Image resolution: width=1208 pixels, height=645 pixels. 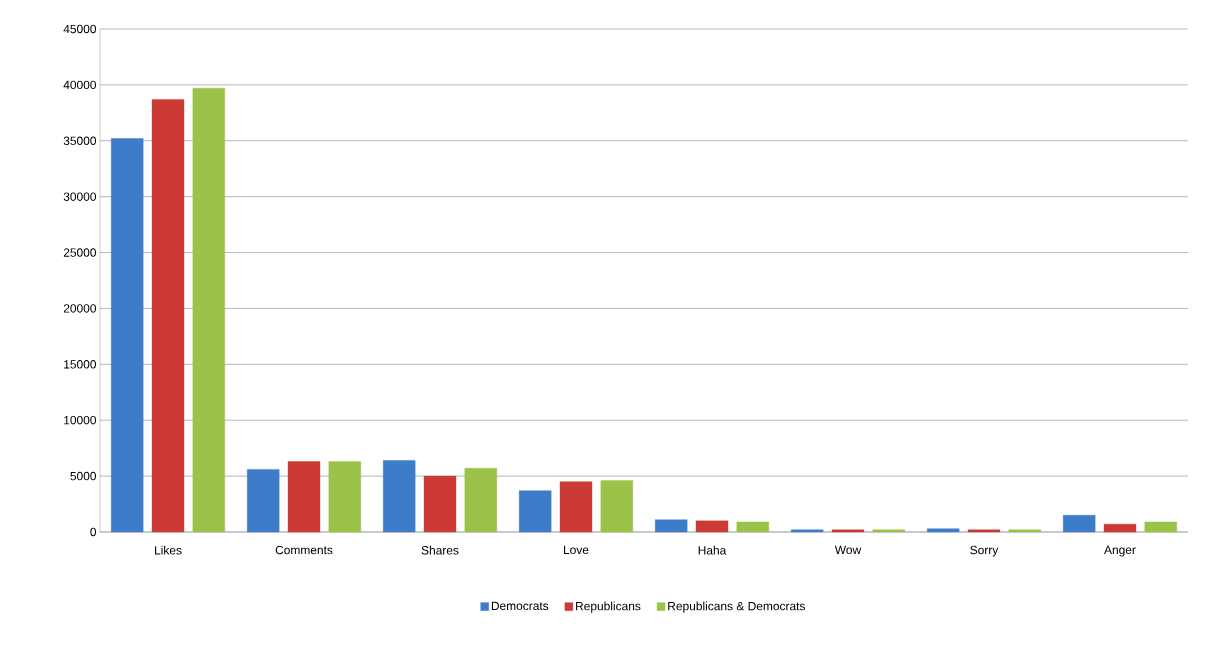 I want to click on y-tick-label: 0, so click(x=93, y=532).